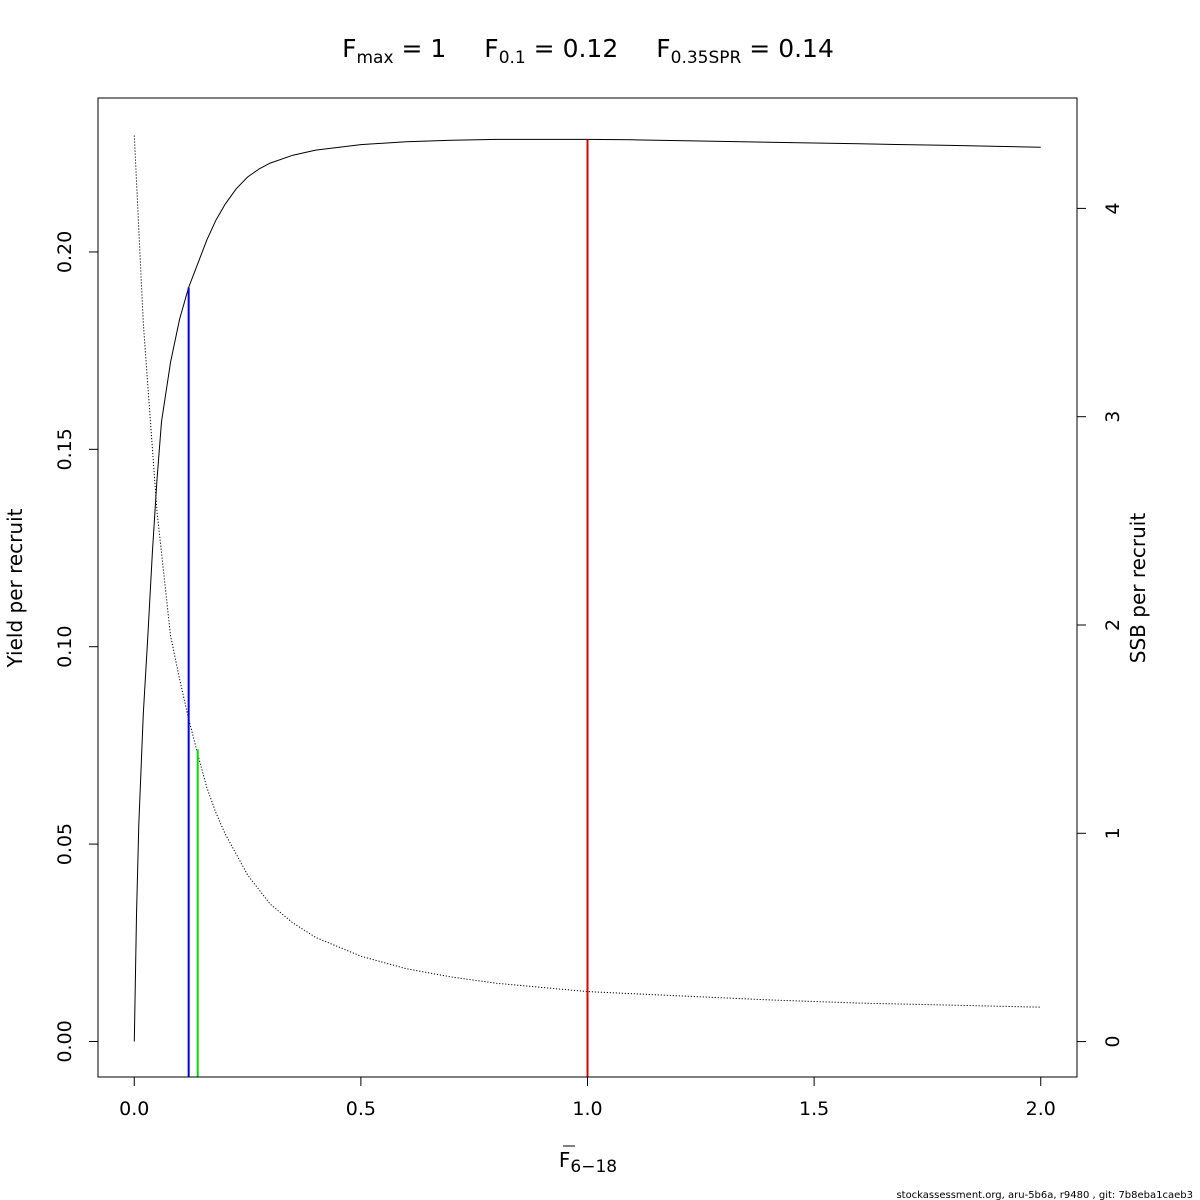 Image resolution: width=1200 pixels, height=1200 pixels. What do you see at coordinates (1100, 625) in the screenshot?
I see `y-axis-right: 0 1 2 3 4` at bounding box center [1100, 625].